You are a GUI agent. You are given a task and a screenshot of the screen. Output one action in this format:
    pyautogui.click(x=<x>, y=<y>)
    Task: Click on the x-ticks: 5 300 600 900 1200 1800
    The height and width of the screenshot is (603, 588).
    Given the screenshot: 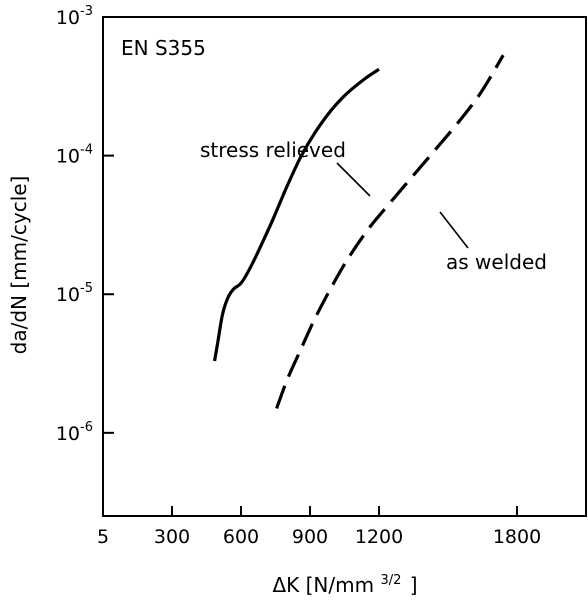 What is the action you would take?
    pyautogui.click(x=319, y=527)
    